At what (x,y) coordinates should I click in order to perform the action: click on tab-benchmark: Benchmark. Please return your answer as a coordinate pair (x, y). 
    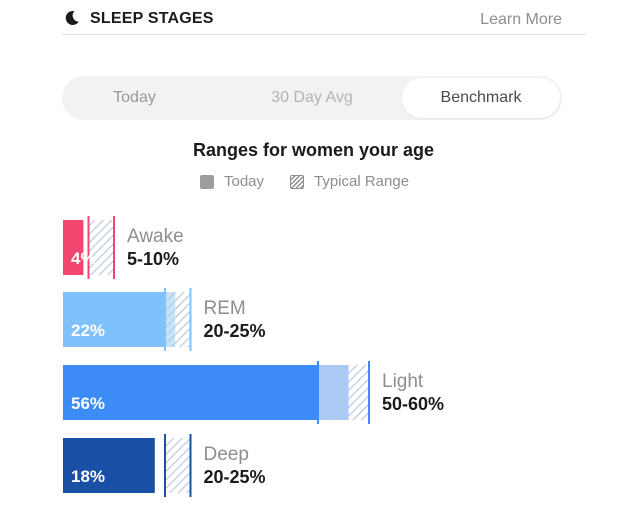
    Looking at the image, I should click on (481, 98).